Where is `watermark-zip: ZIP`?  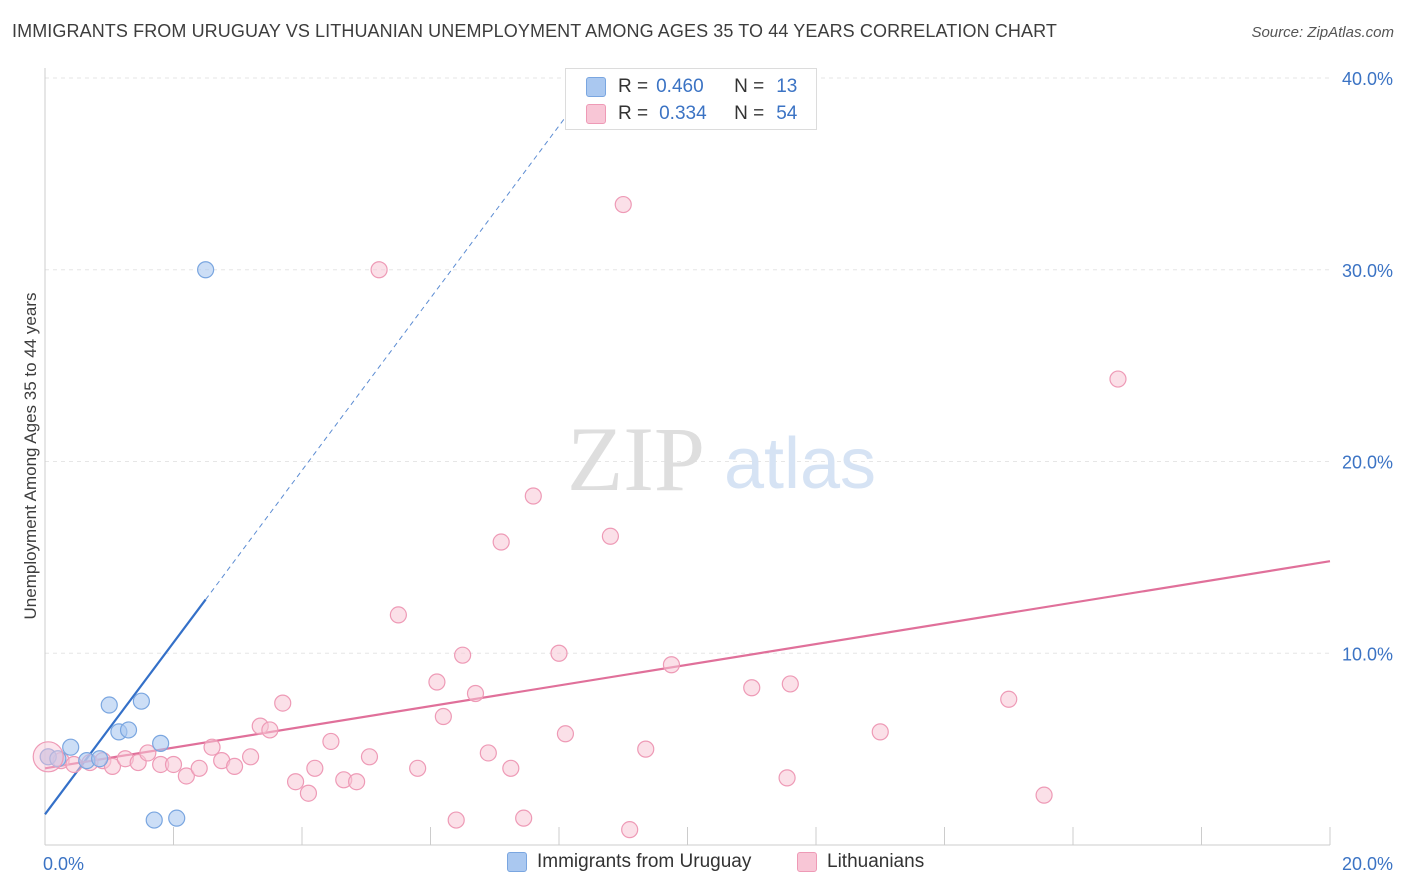
watermark-zip: ZIP is located at coordinates (636, 459).